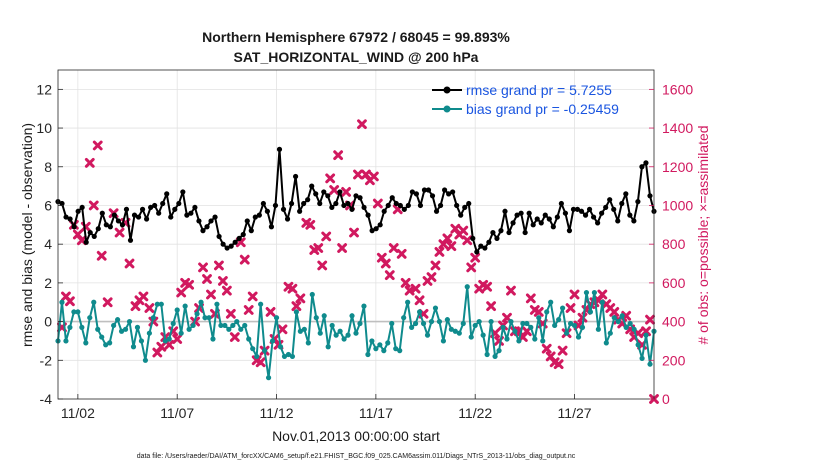  What do you see at coordinates (48, 205) in the screenshot?
I see `y-left-tick-label: 6` at bounding box center [48, 205].